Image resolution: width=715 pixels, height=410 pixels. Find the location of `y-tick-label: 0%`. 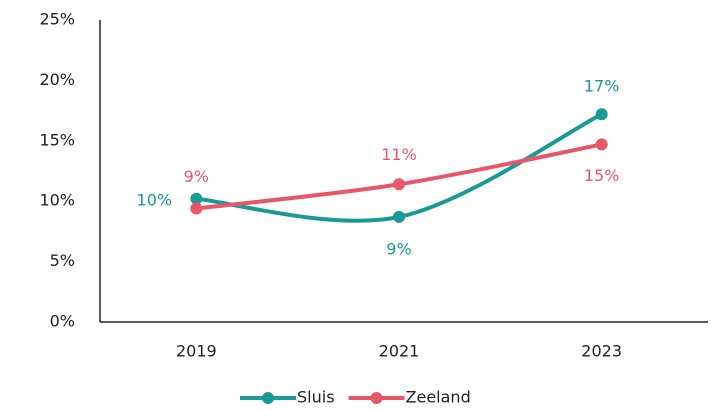

y-tick-label: 0% is located at coordinates (62, 321).